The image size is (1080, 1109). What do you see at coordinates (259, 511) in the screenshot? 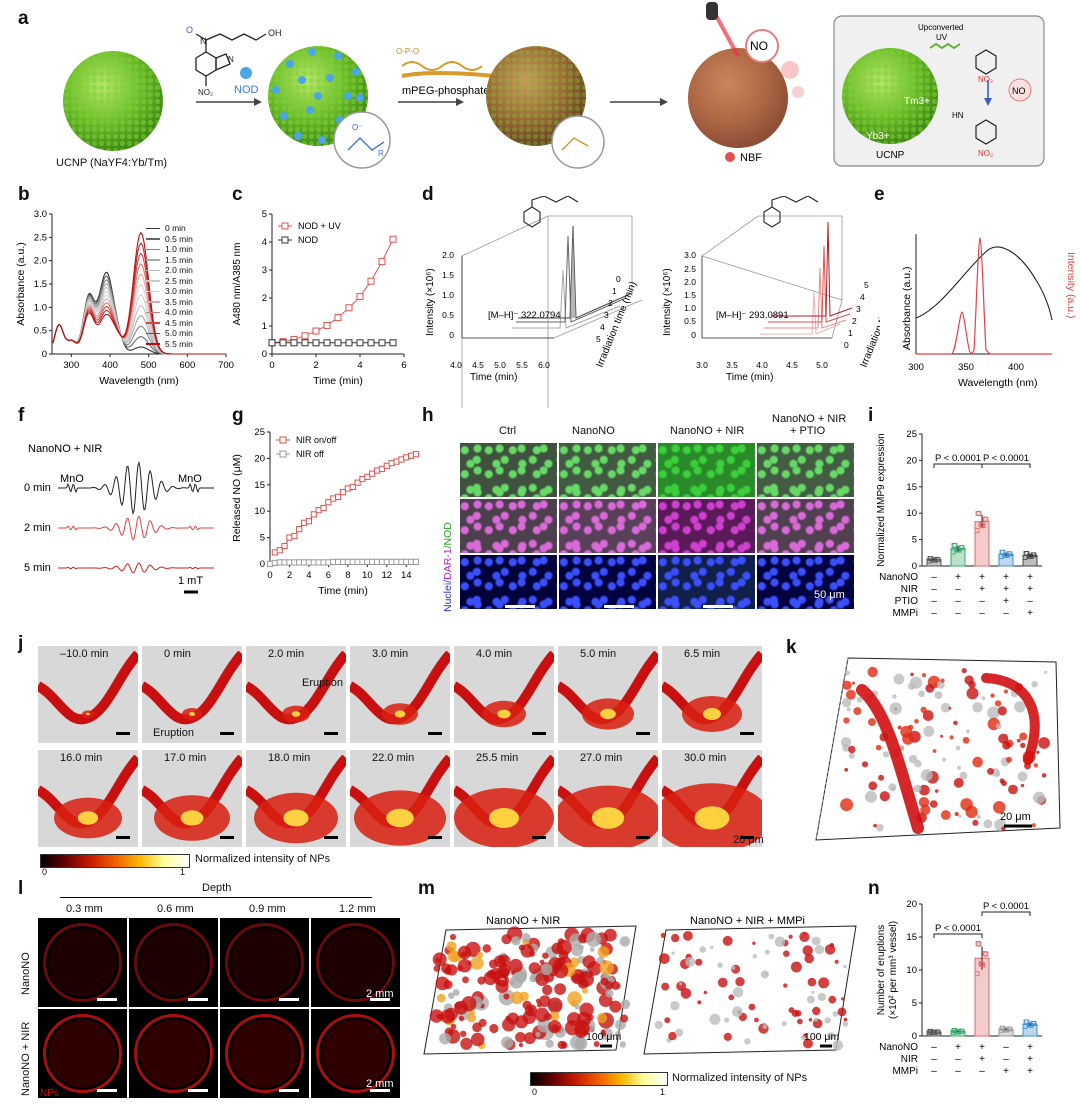
I see `g-ytick-label: 10` at bounding box center [259, 511].